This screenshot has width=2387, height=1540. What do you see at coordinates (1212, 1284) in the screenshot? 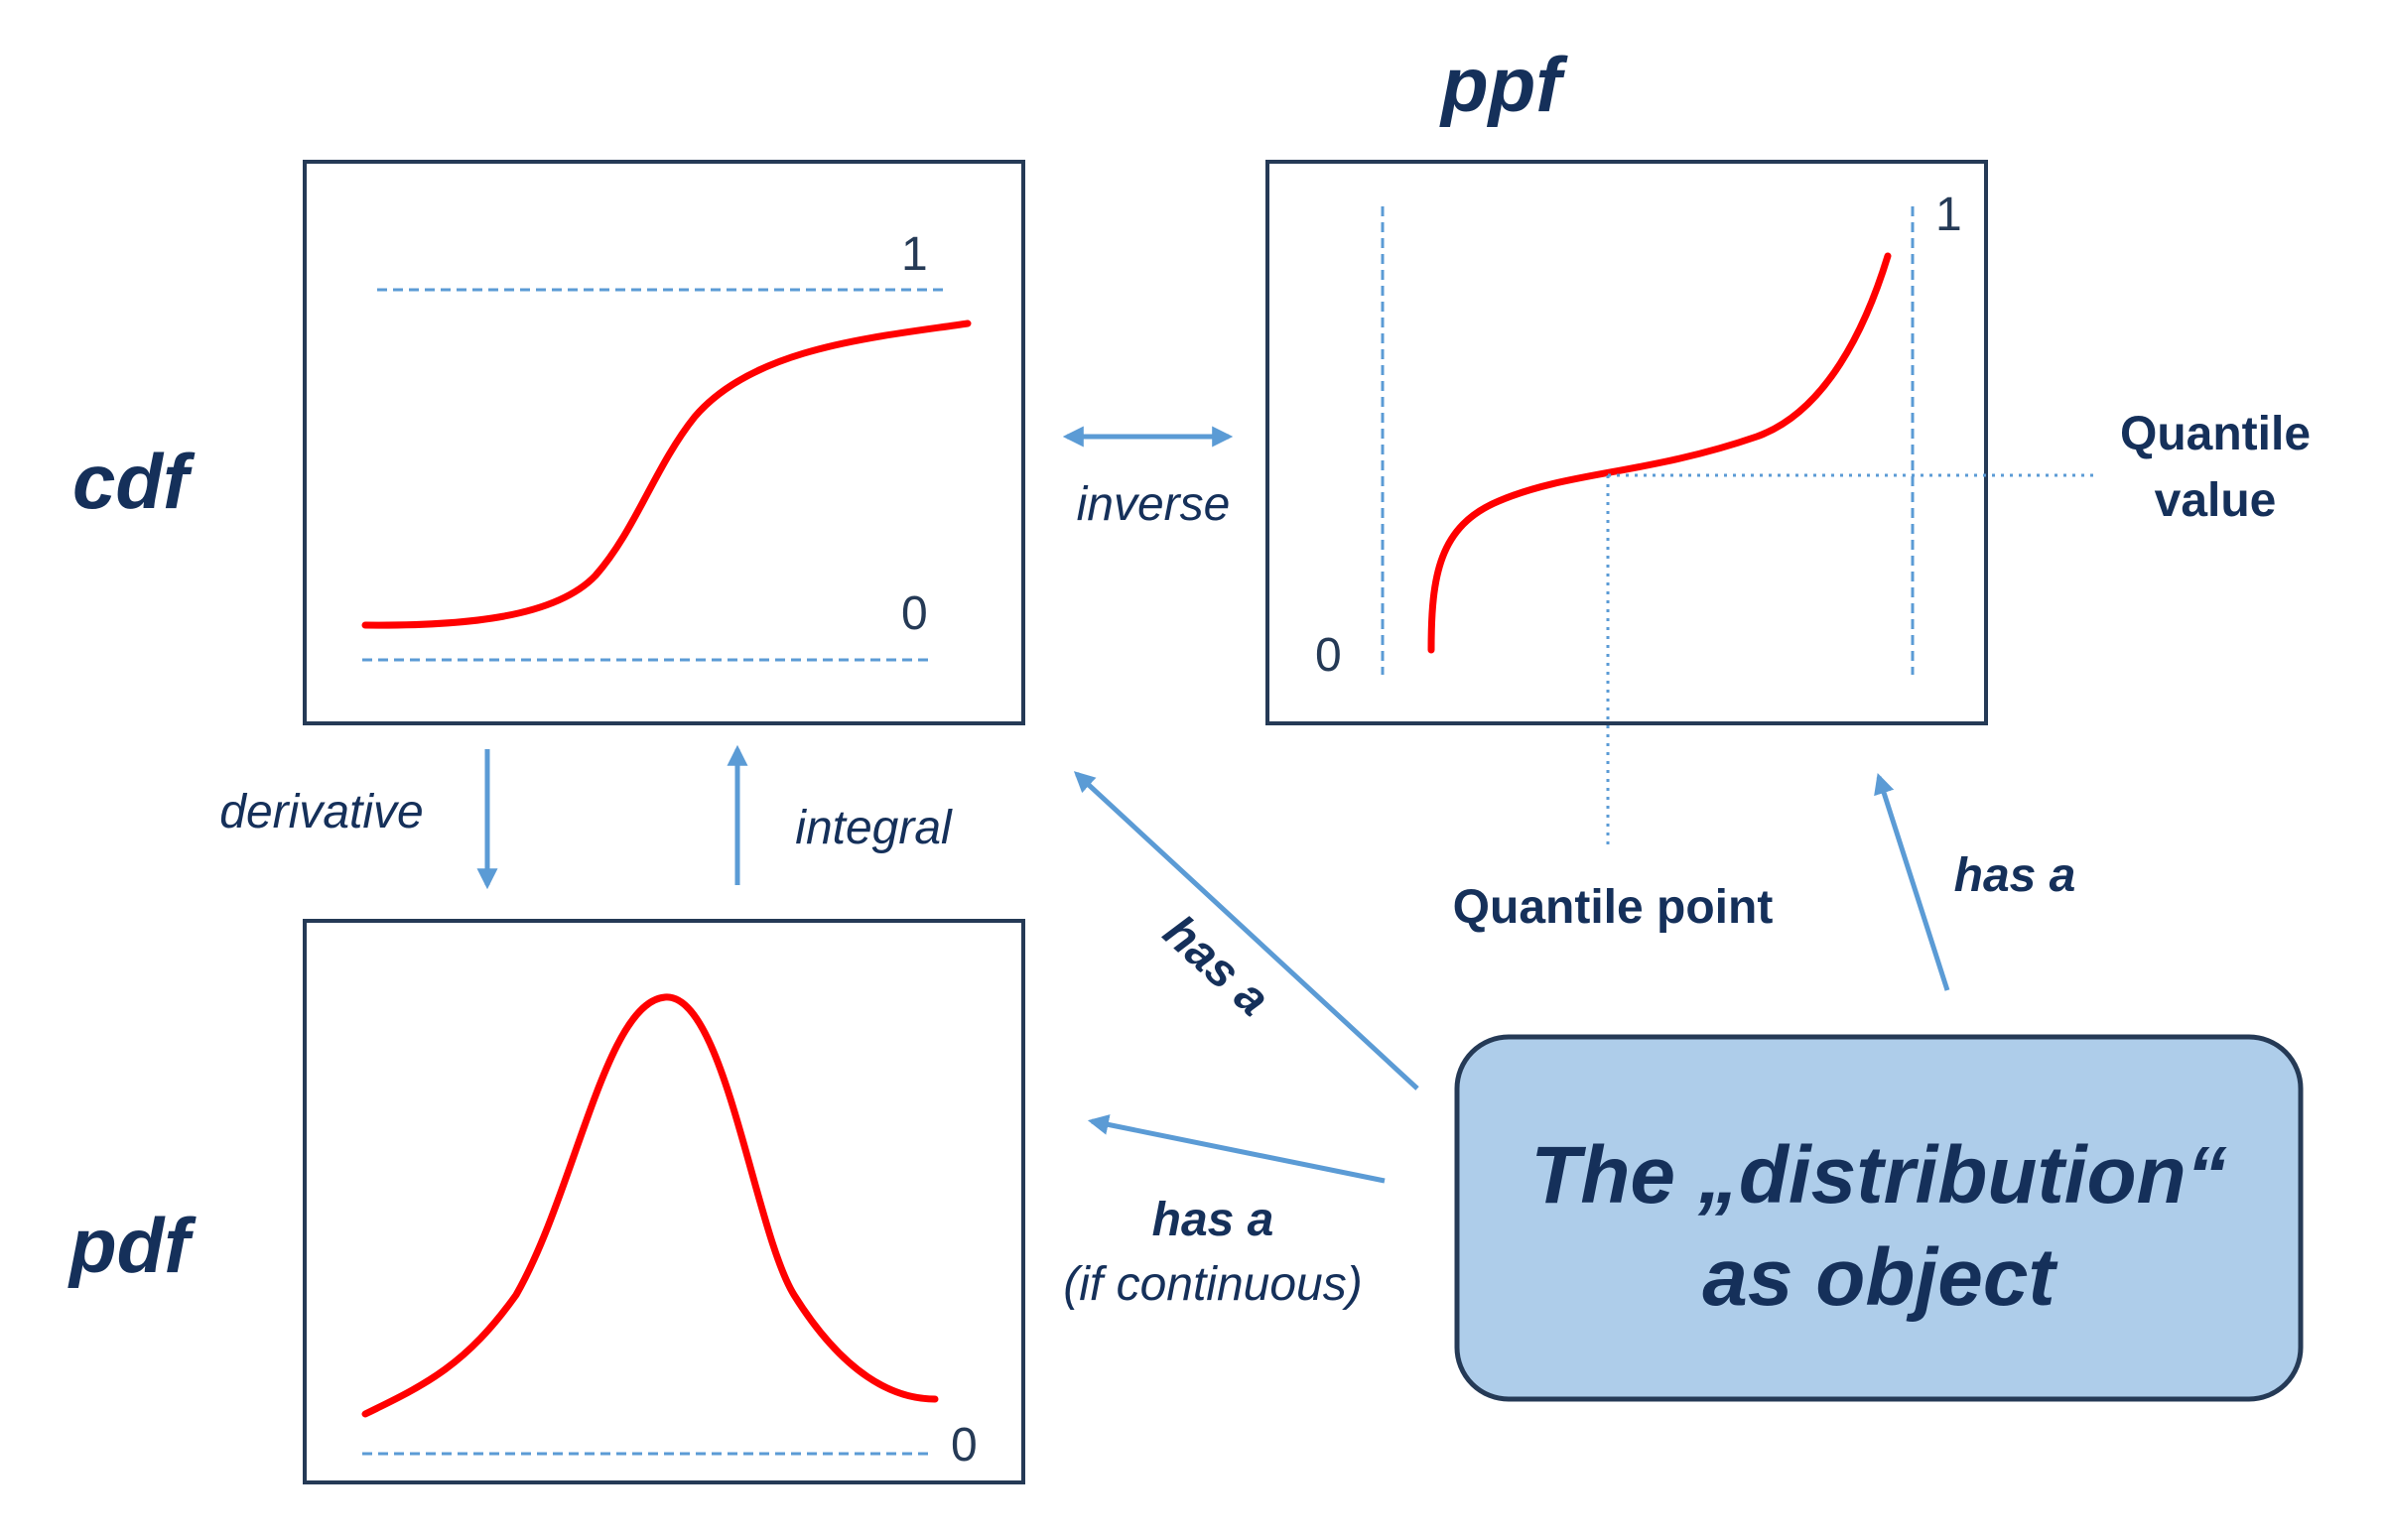
I see `if-continuous-label: (if continuous)` at bounding box center [1212, 1284].